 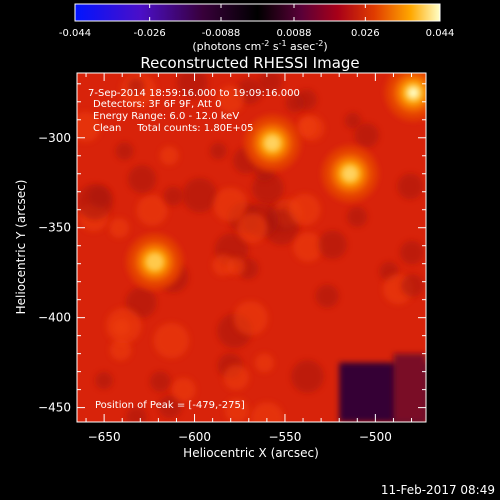 What do you see at coordinates (194, 437) in the screenshot?
I see `x-tick-label: −600` at bounding box center [194, 437].